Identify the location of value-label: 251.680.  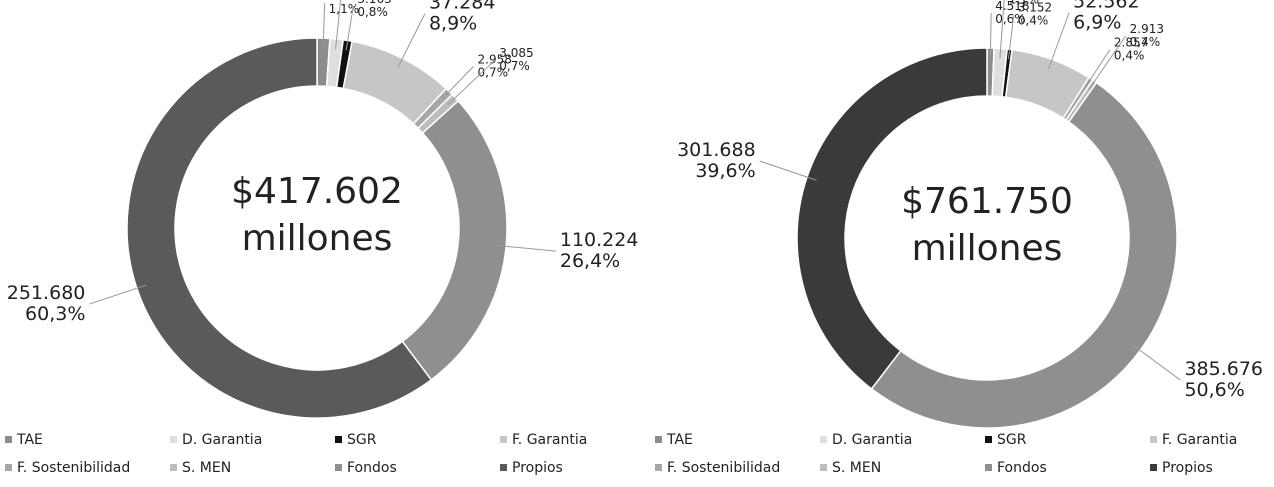
(46, 293).